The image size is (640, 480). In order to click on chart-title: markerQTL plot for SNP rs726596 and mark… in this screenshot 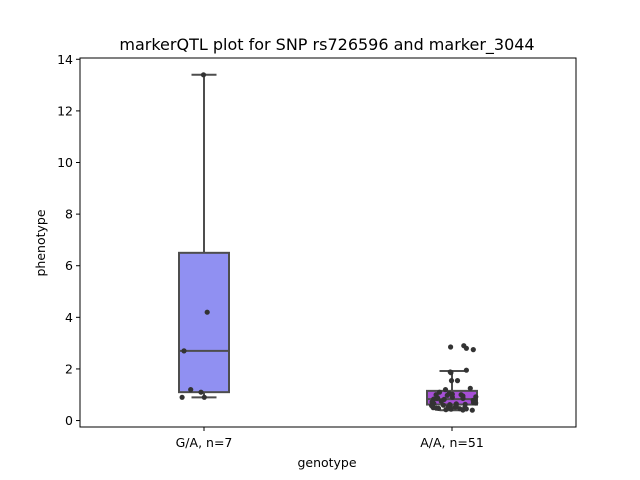, I will do `click(326, 45)`.